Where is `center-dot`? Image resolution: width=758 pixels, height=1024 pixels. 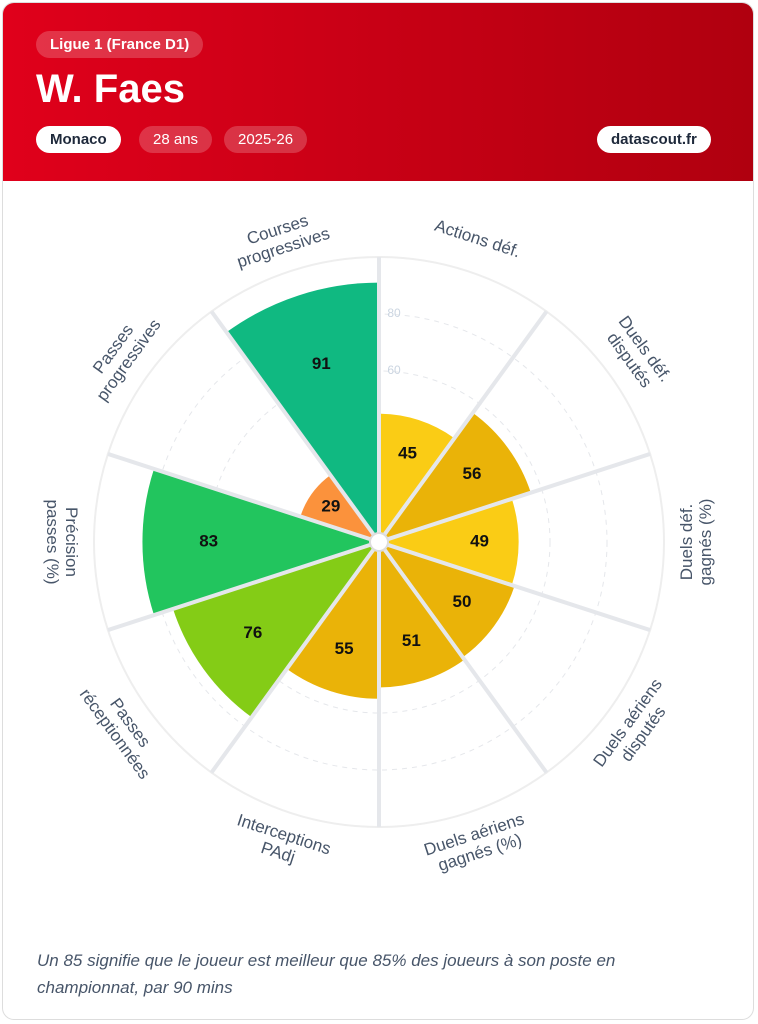 center-dot is located at coordinates (379, 542).